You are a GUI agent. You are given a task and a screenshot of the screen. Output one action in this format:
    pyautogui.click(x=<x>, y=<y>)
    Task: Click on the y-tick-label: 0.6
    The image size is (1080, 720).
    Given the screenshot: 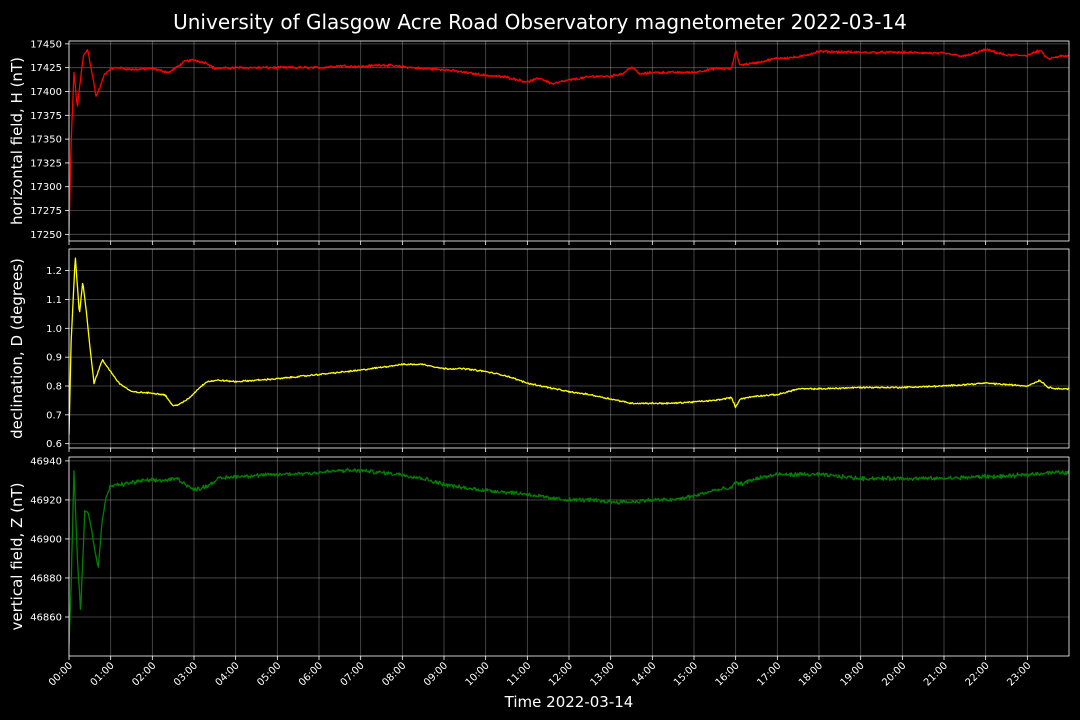 What is the action you would take?
    pyautogui.click(x=54, y=444)
    